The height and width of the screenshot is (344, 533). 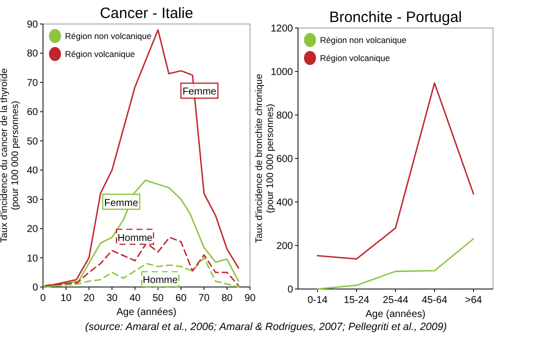 What do you see at coordinates (32, 258) in the screenshot?
I see `y-tick-label: 10` at bounding box center [32, 258].